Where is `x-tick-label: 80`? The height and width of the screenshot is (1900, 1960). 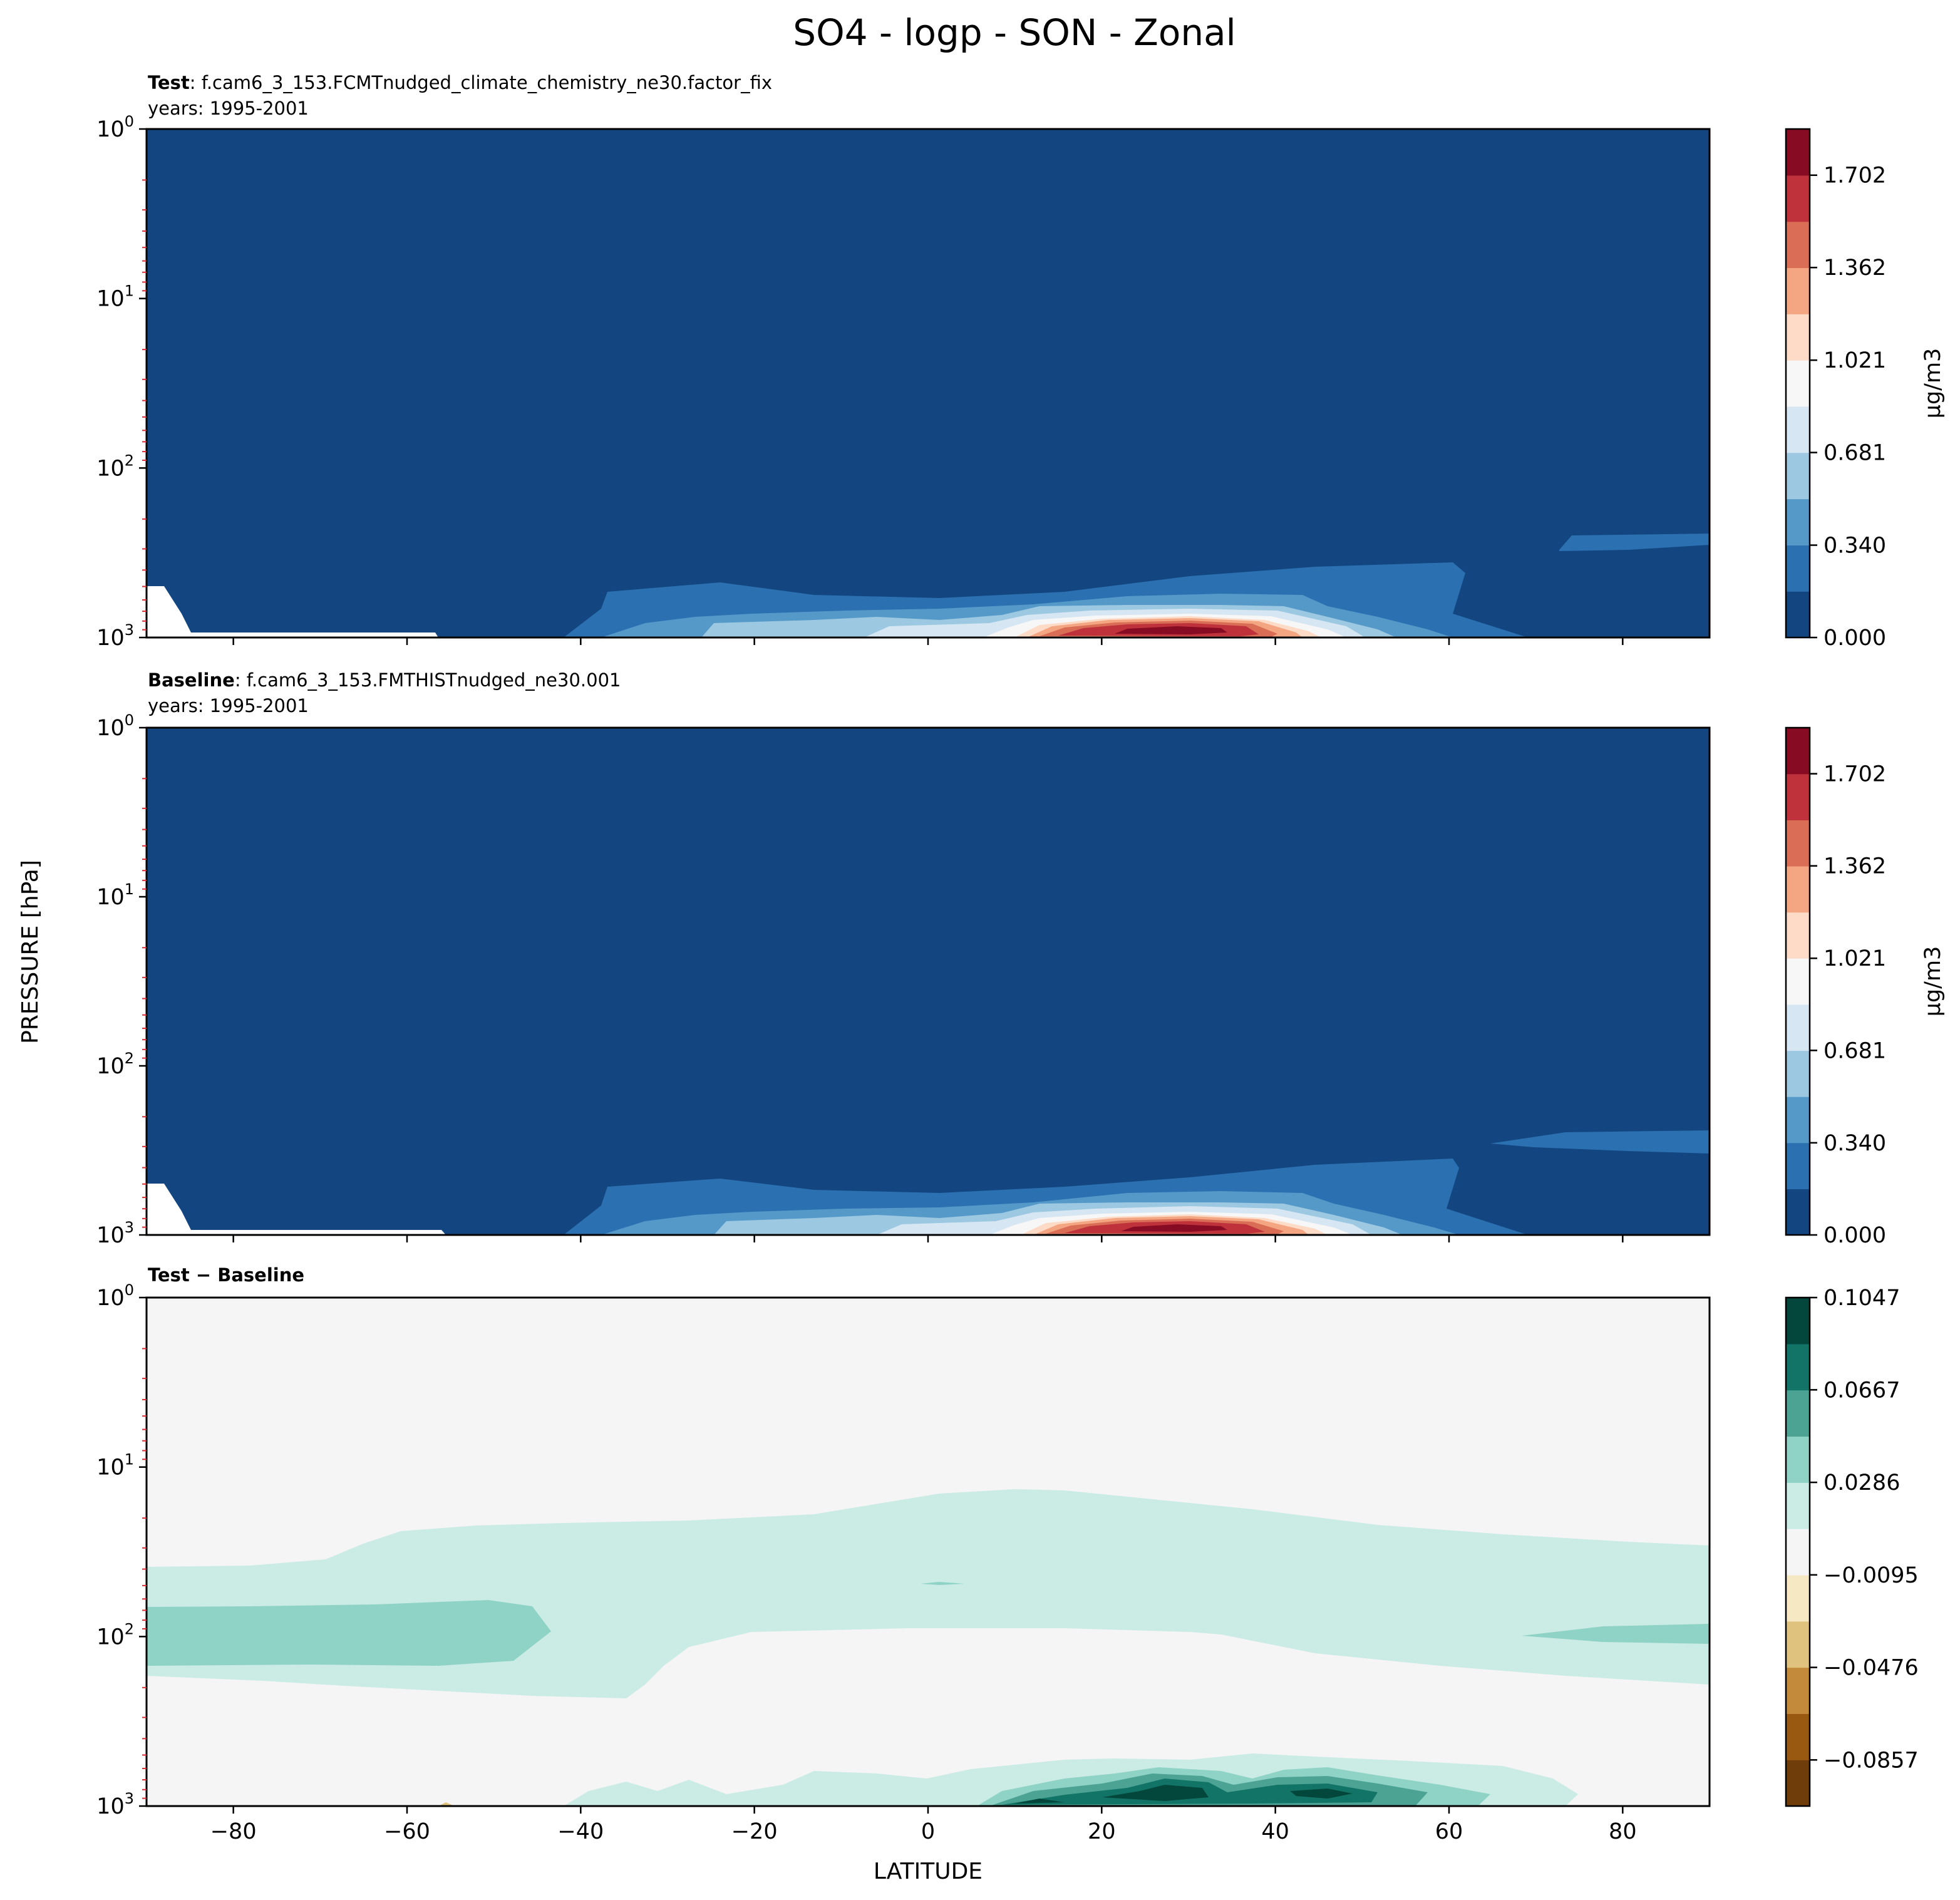
x-tick-label: 80 is located at coordinates (1623, 1831).